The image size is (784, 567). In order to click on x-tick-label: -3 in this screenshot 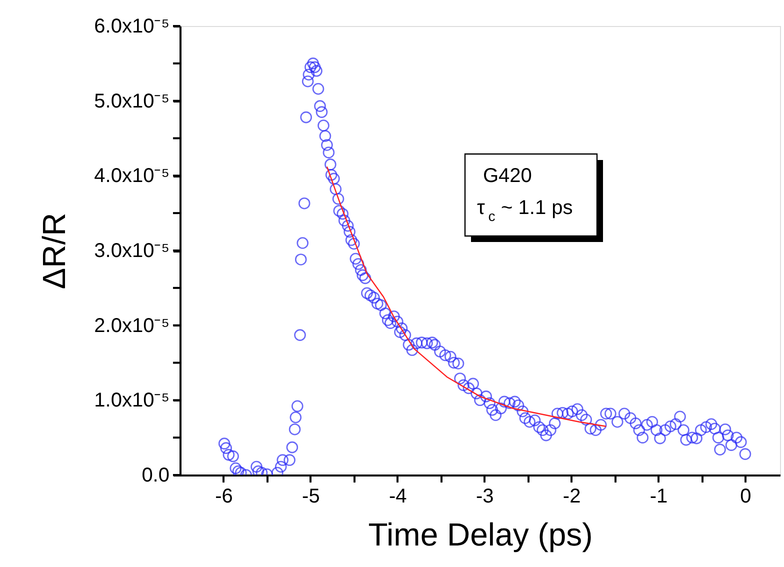, I will do `click(485, 497)`.